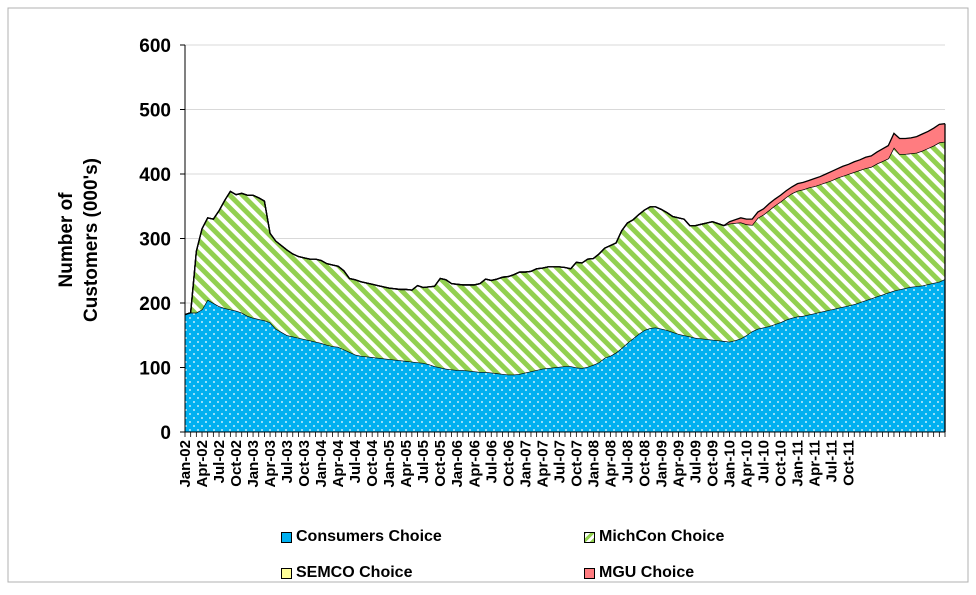 The image size is (976, 595). I want to click on x-tick-label: Jan-05, so click(389, 464).